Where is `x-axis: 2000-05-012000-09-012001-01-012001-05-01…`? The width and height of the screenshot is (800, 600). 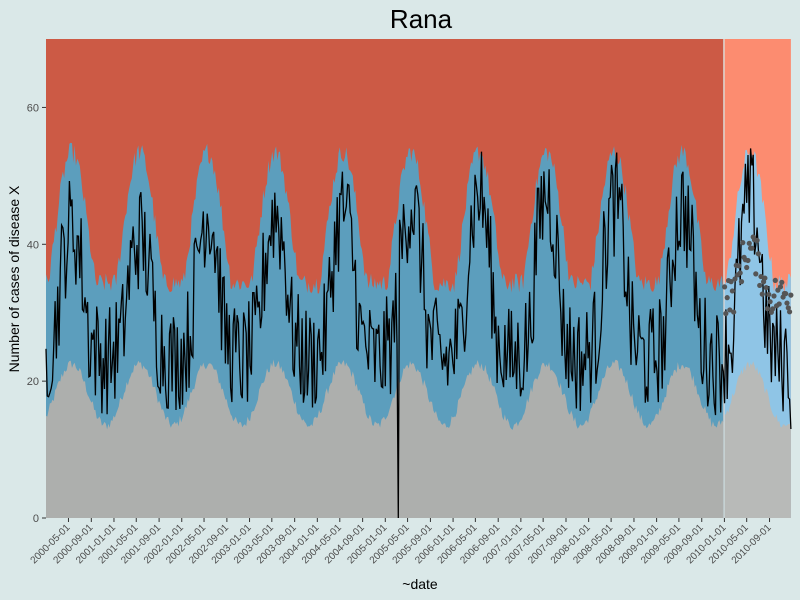
x-axis: 2000-05-012000-09-012001-01-012001-05-01… is located at coordinates (401, 542).